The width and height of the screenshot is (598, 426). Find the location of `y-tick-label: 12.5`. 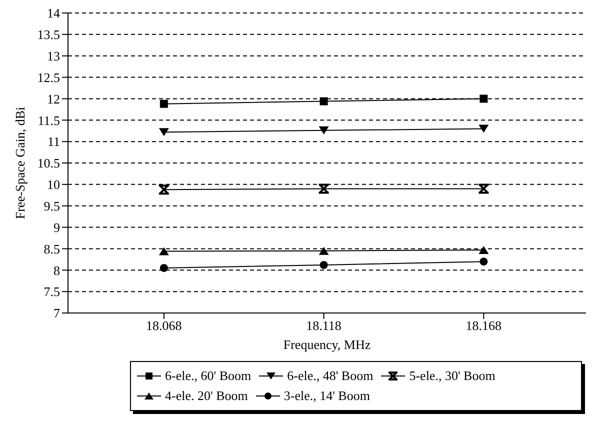

y-tick-label: 12.5 is located at coordinates (48, 77).